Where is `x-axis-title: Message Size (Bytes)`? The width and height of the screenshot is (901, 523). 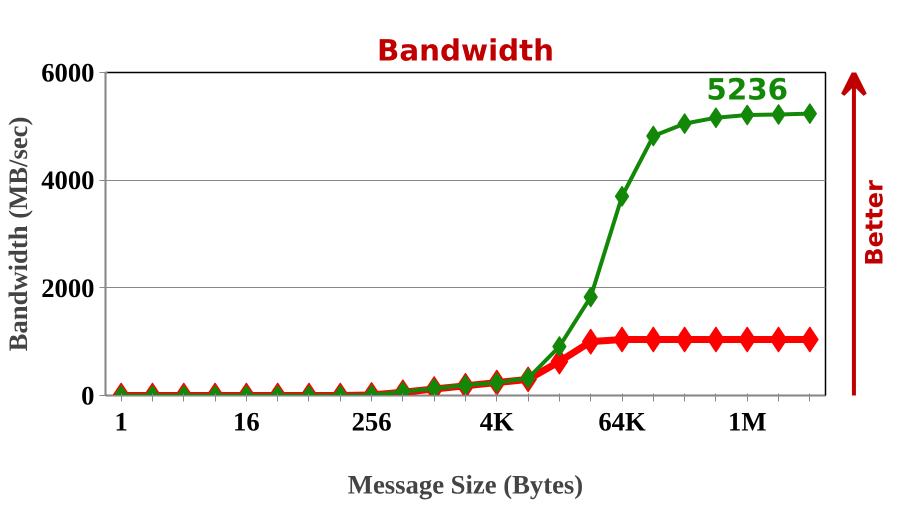
x-axis-title: Message Size (Bytes) is located at coordinates (466, 485).